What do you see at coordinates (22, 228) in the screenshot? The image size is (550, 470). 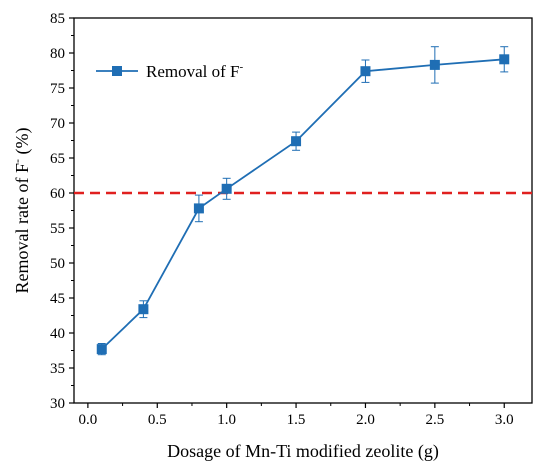 I see `y-axis-title-main: Removal rate of F` at bounding box center [22, 228].